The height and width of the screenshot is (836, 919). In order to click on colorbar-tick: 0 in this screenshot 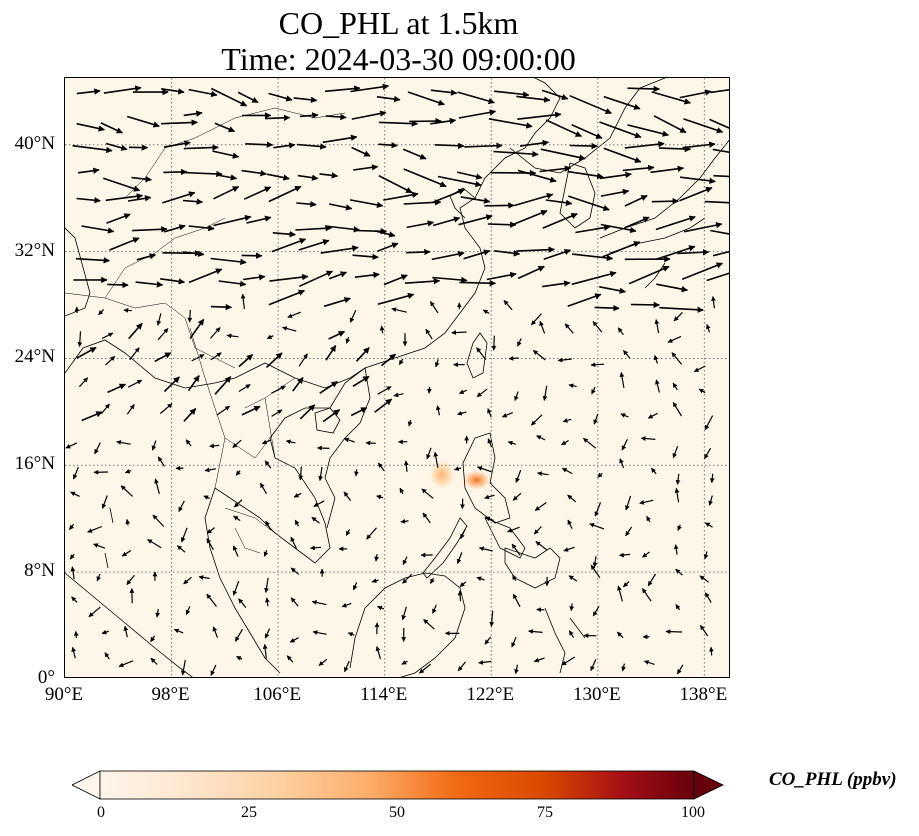, I will do `click(101, 812)`.